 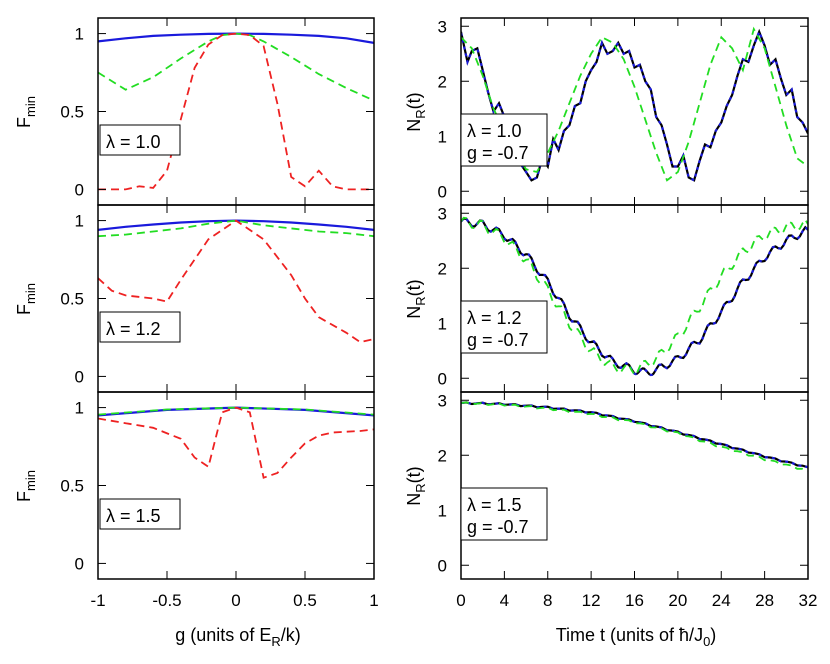 What do you see at coordinates (504, 600) in the screenshot?
I see `x-tick-label: 4` at bounding box center [504, 600].